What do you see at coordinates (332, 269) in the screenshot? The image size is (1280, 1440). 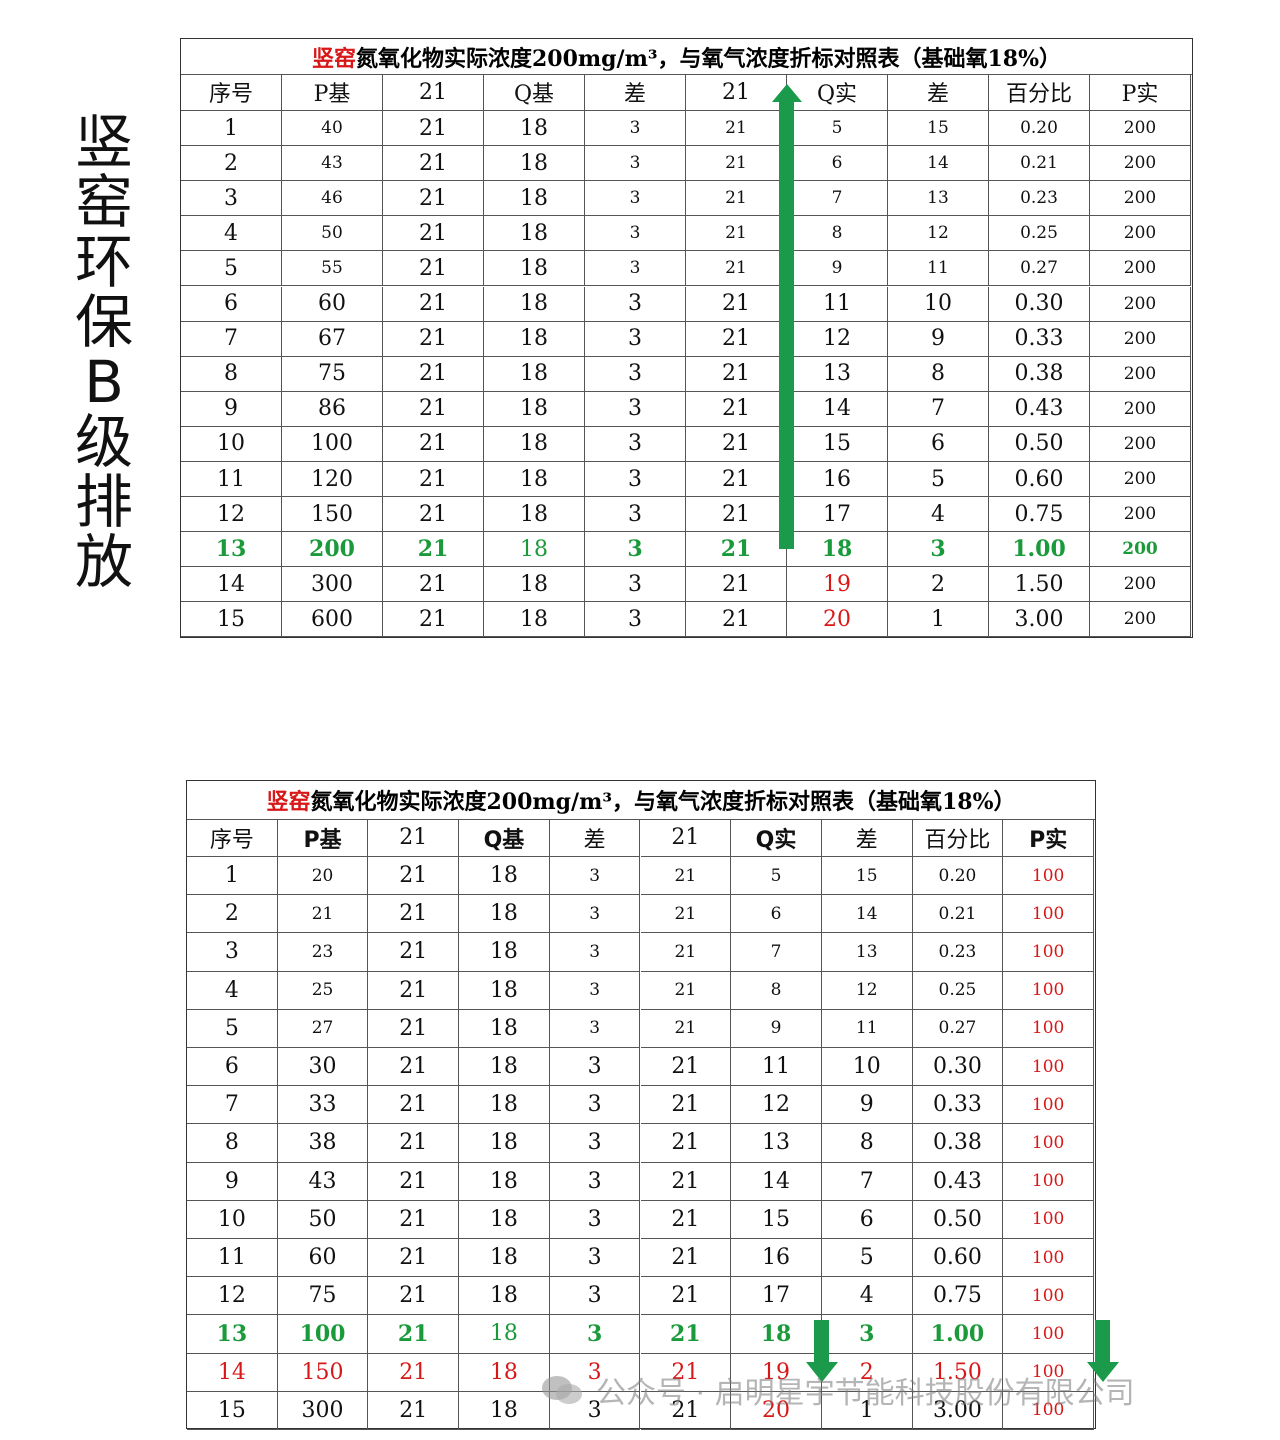 I see `table-cell: 55` at bounding box center [332, 269].